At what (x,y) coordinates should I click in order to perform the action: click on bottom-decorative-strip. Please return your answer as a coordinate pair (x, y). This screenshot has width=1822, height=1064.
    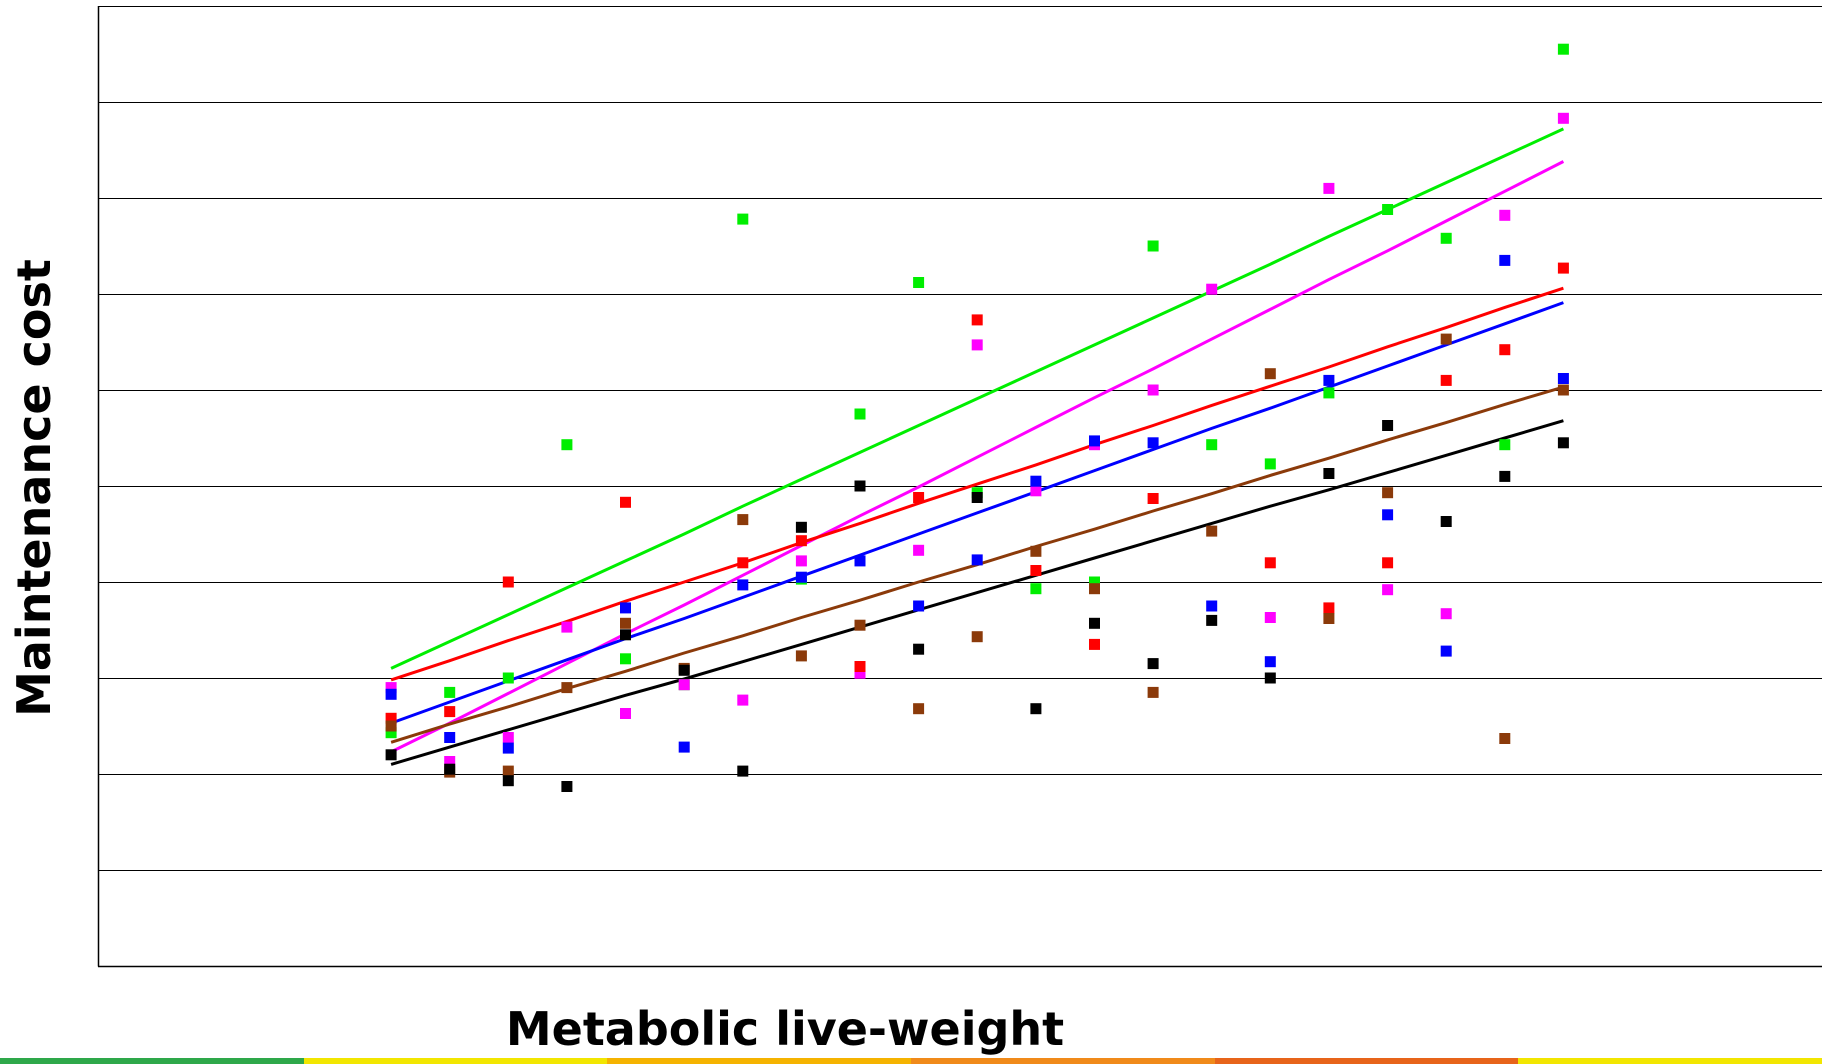
    Looking at the image, I should click on (911, 1061).